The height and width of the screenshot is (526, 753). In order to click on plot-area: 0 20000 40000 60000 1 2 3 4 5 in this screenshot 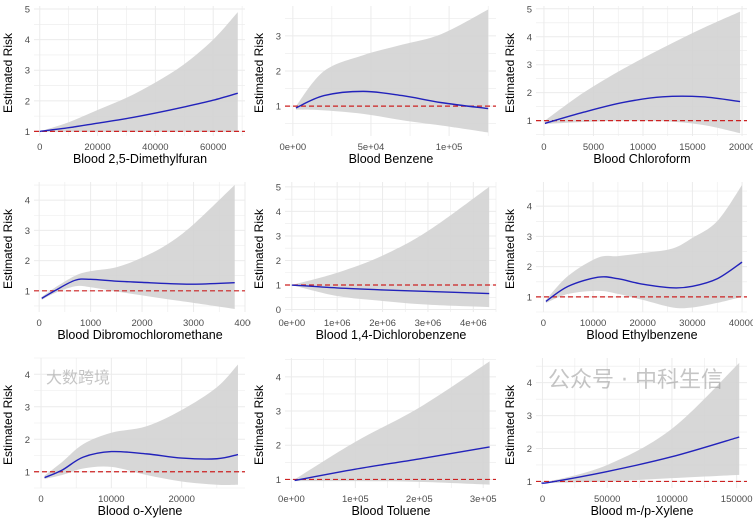, I will do `click(135, 79)`.